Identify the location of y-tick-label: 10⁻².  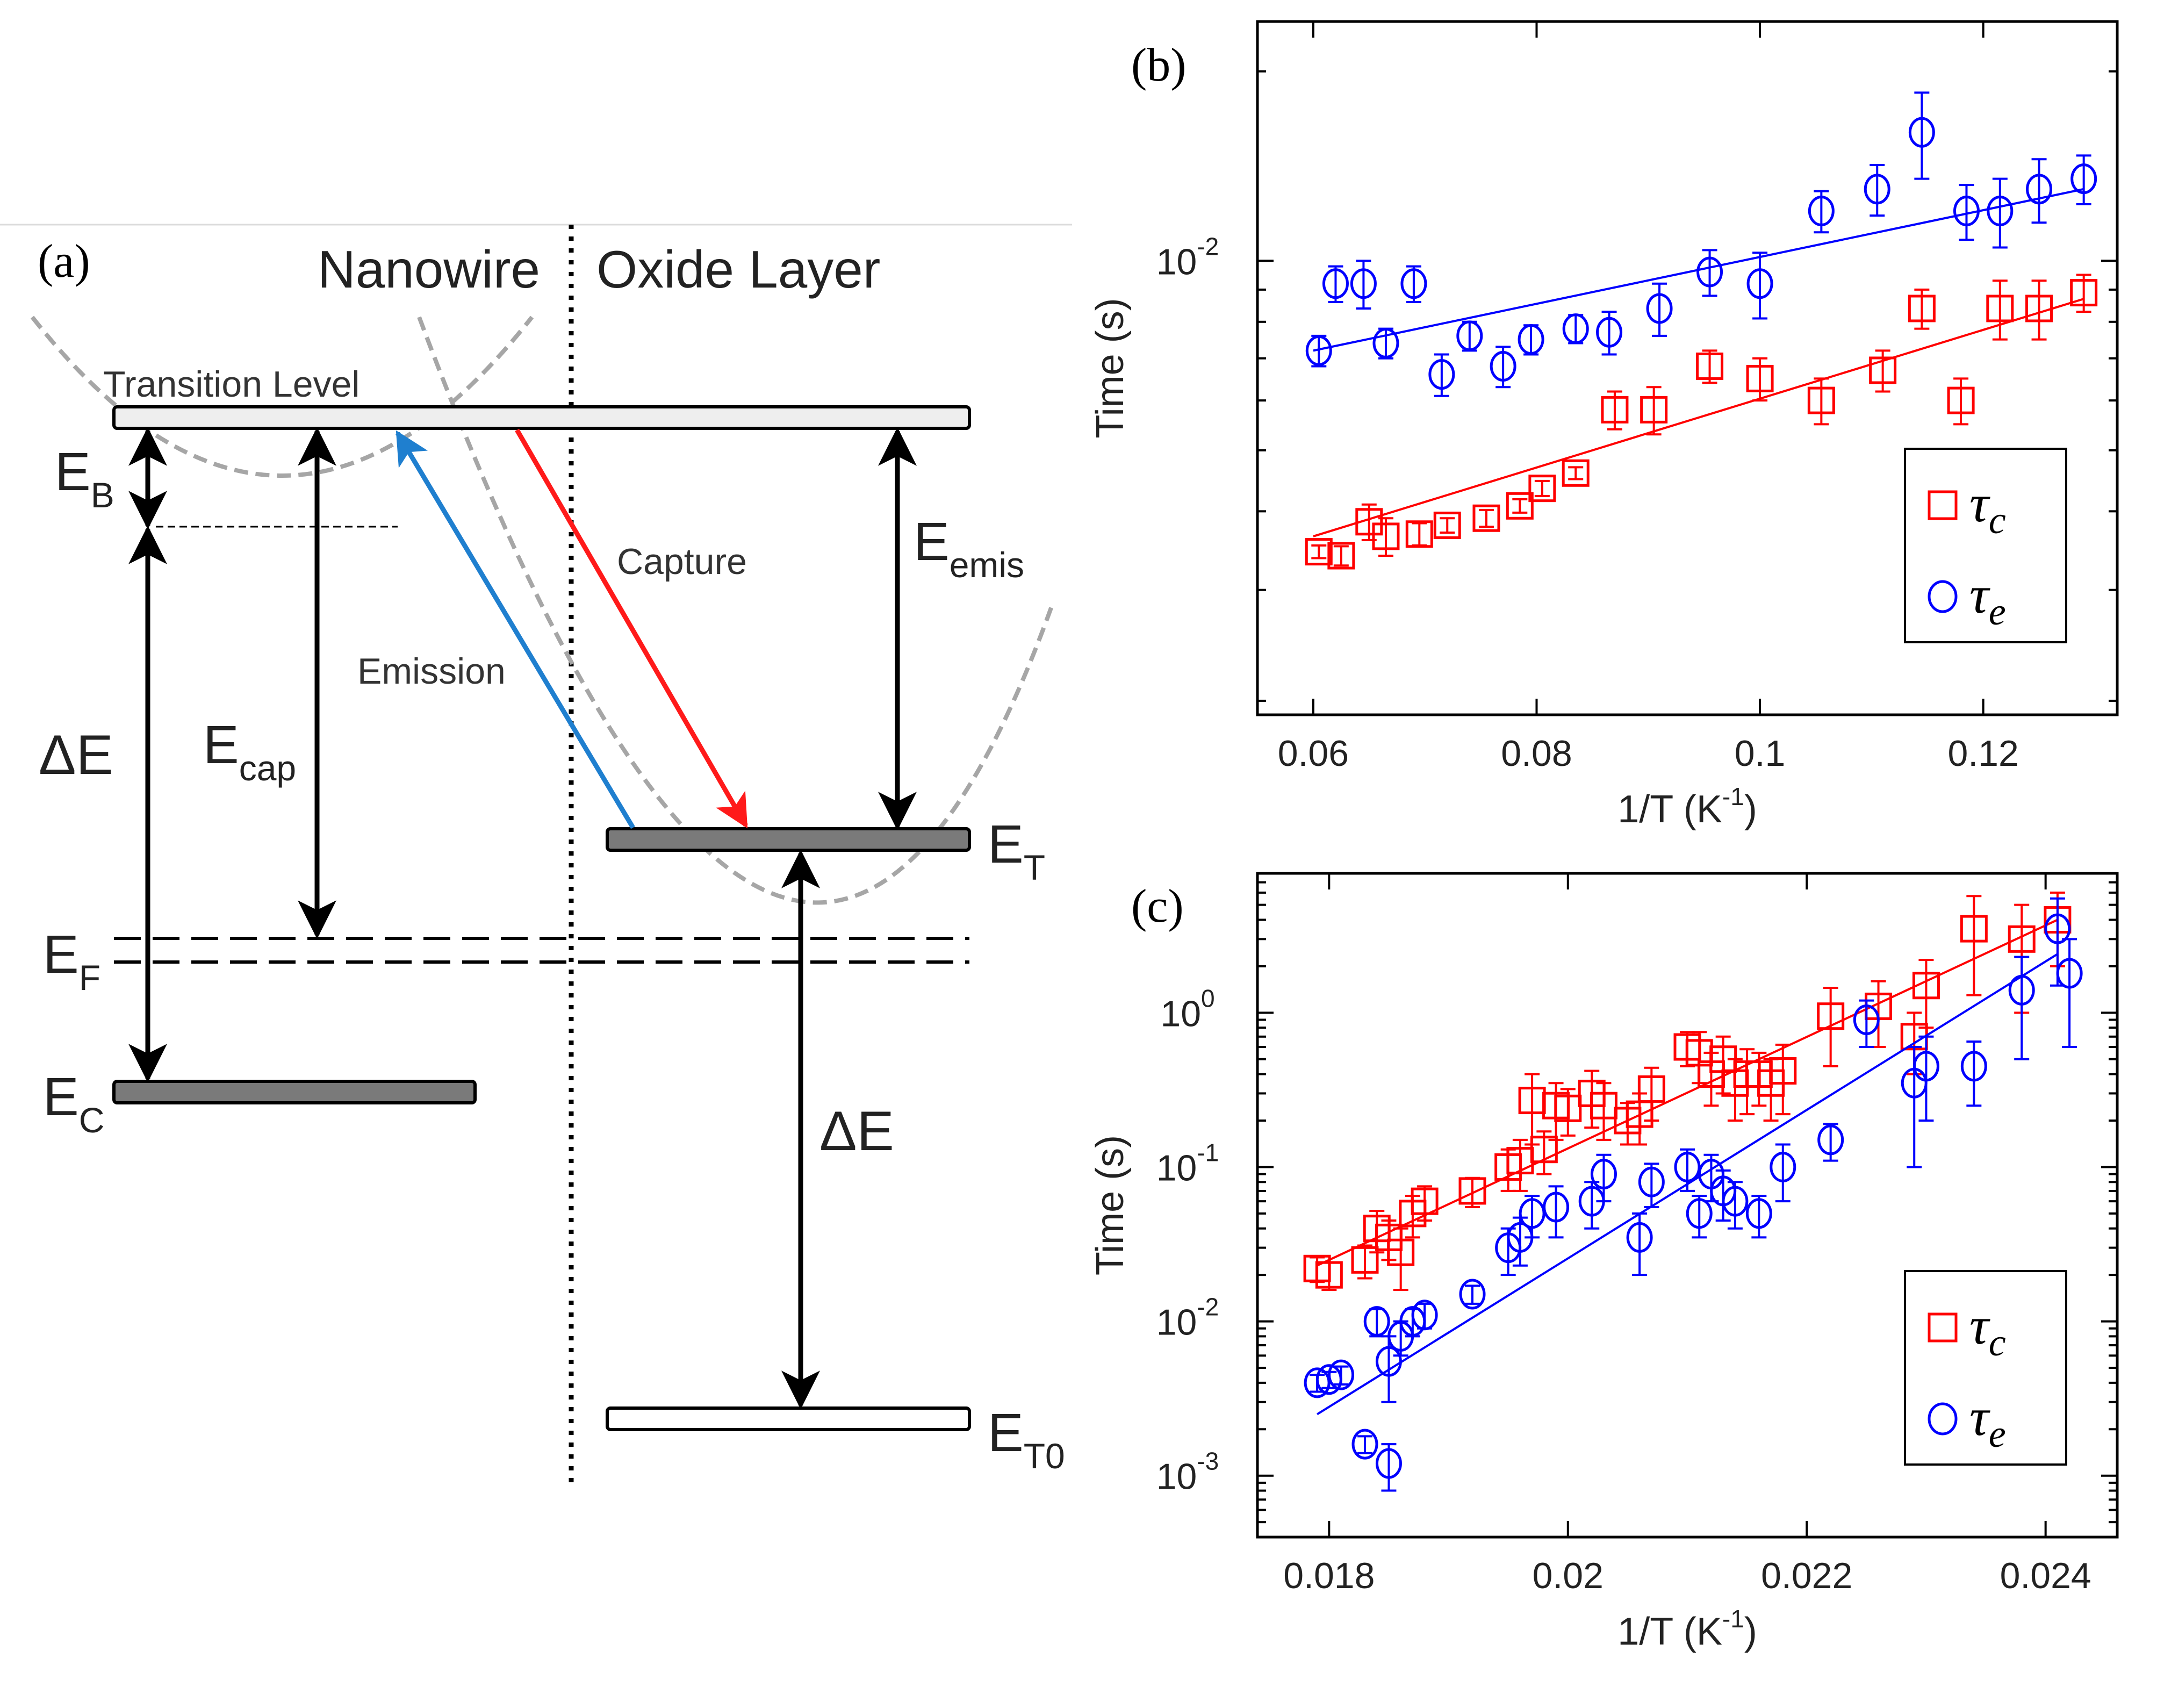
(1187, 257).